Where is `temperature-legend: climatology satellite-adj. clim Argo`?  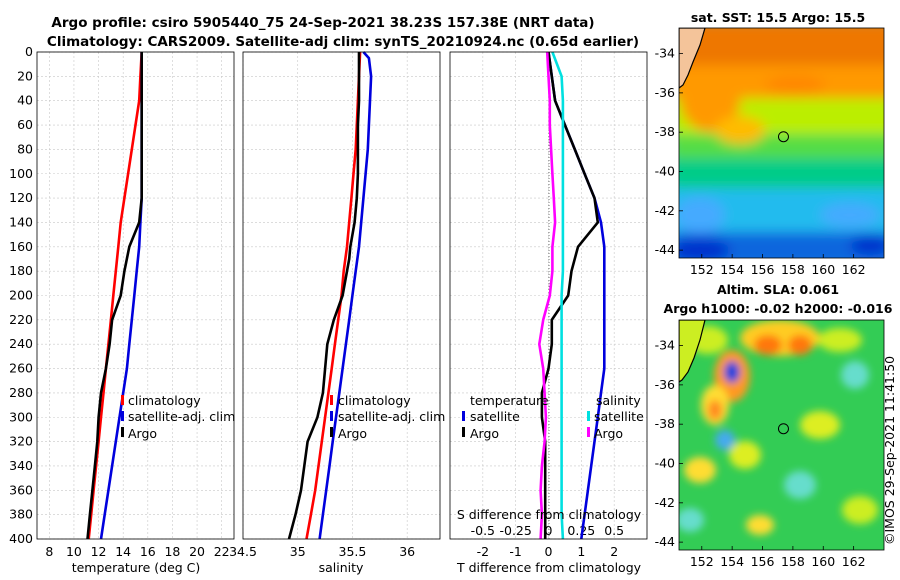
temperature-legend: climatology satellite-adj. clim Argo is located at coordinates (178, 417).